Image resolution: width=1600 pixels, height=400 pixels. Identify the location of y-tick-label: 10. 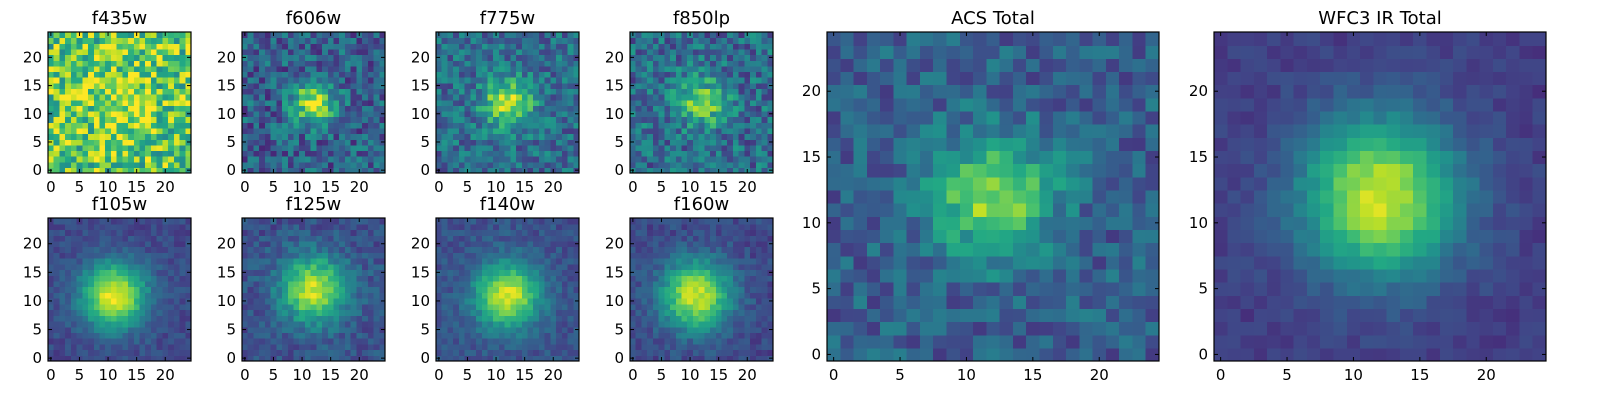
(226, 114).